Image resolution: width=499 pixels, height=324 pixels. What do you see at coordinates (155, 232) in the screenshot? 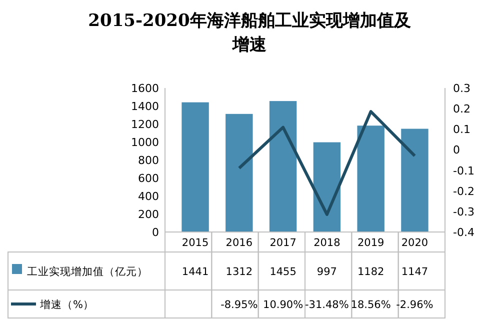
I see `y-tick-label: 0` at bounding box center [155, 232].